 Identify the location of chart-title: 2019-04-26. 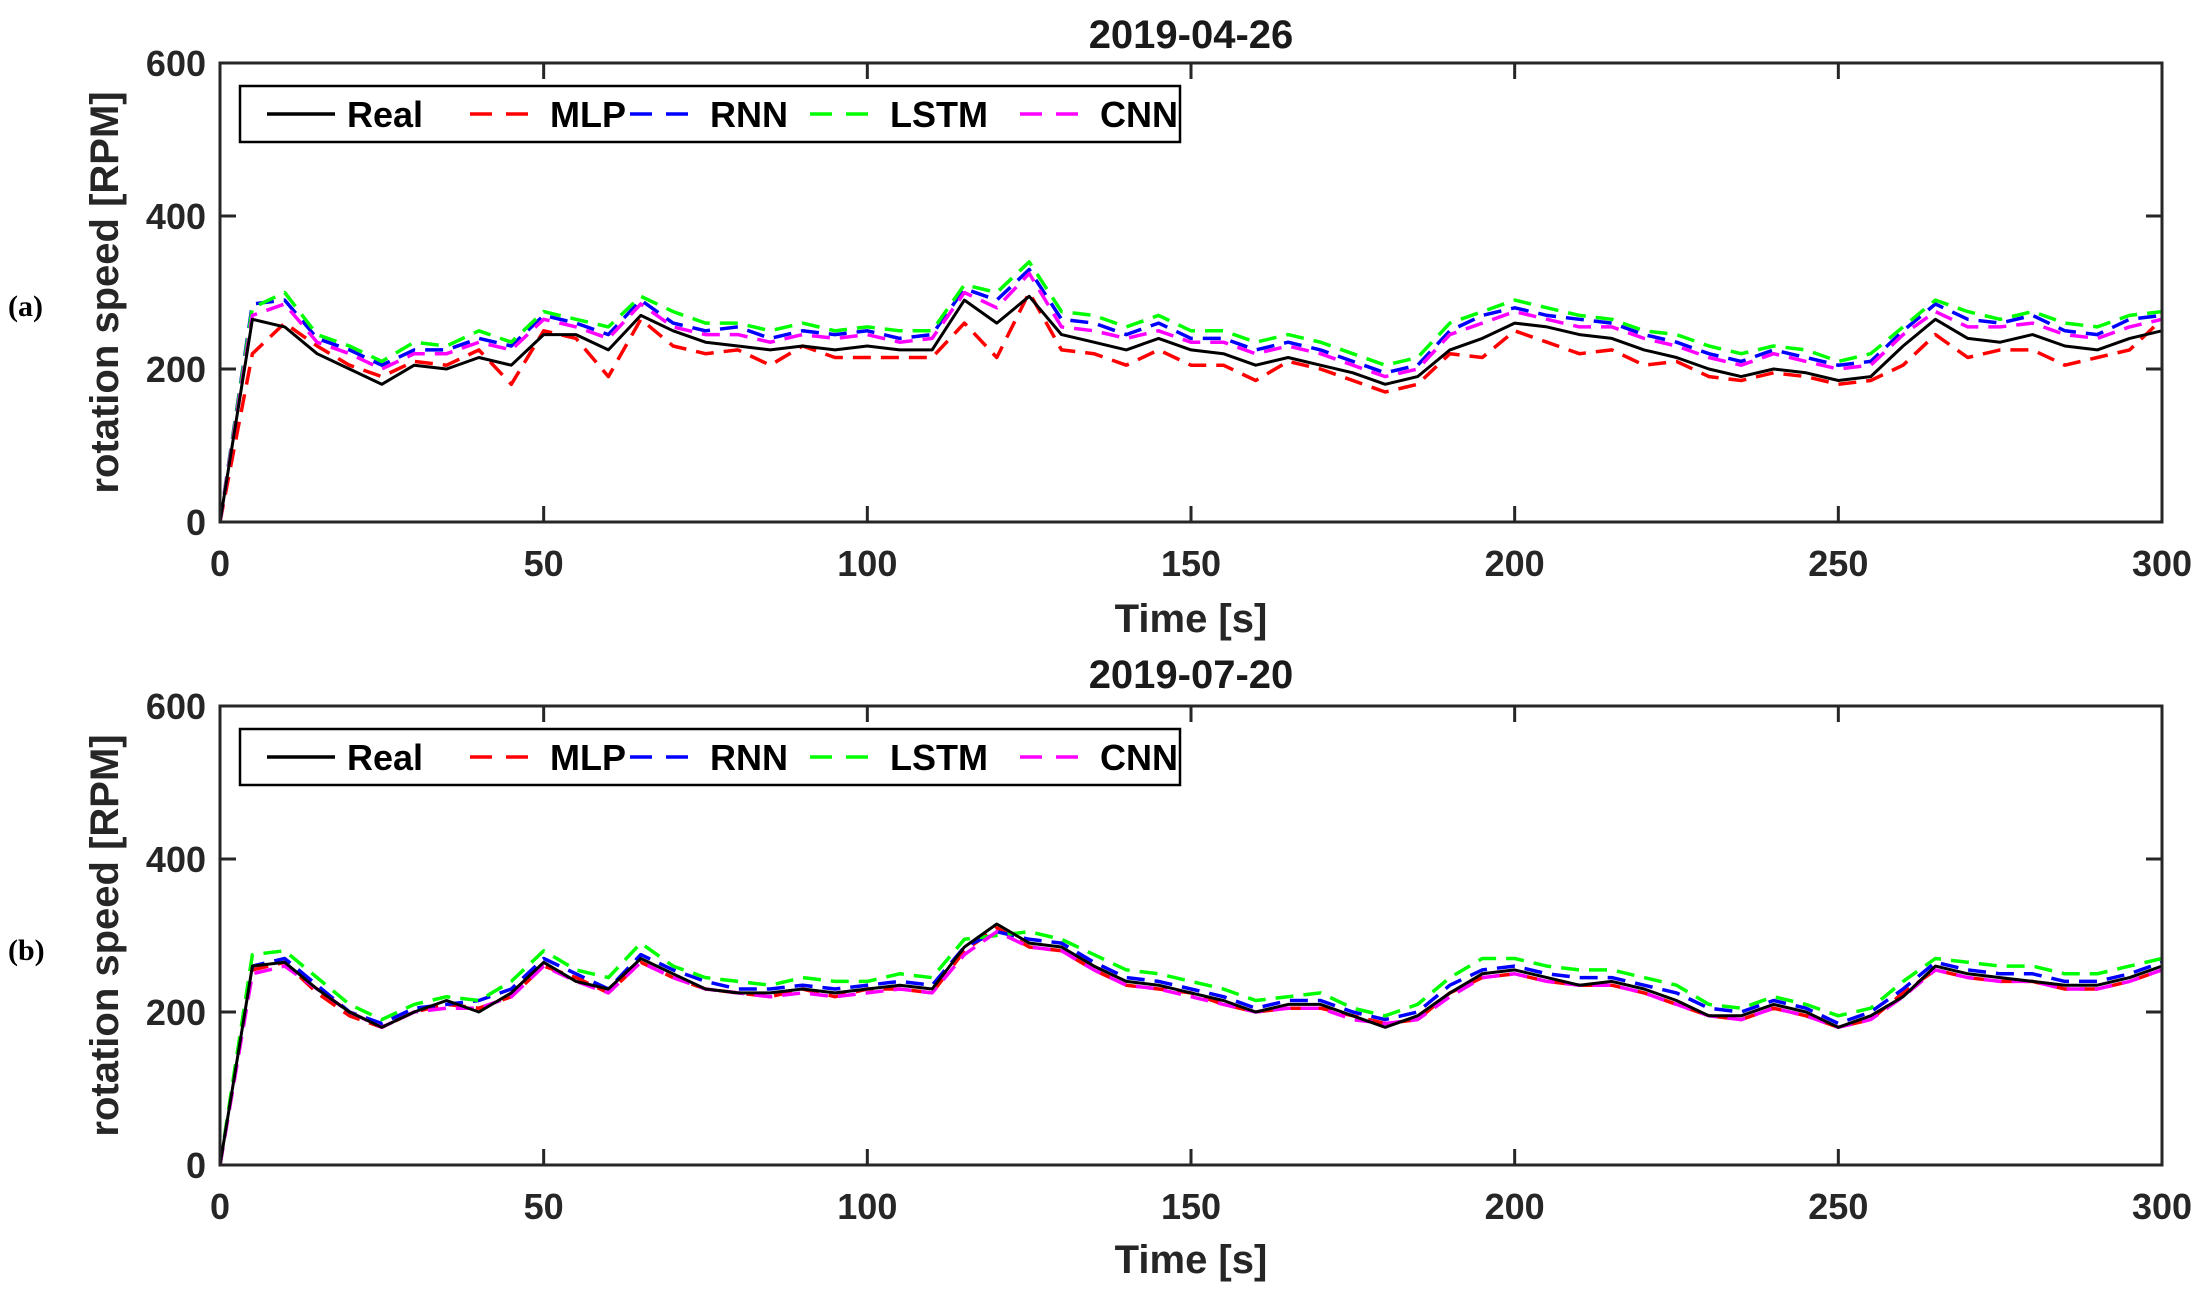
(1191, 35).